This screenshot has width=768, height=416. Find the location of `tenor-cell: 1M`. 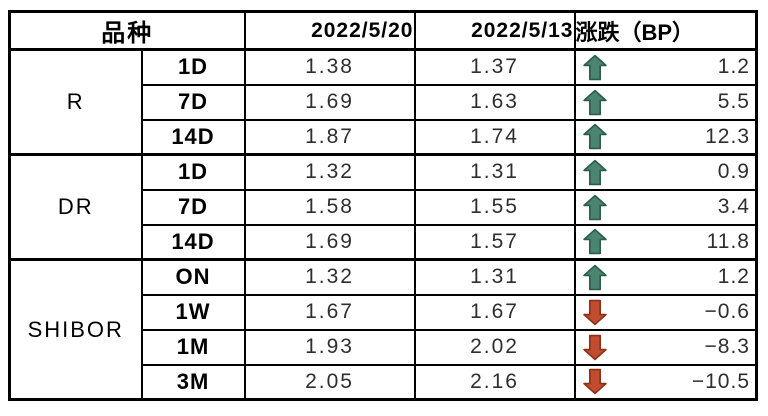

tenor-cell: 1M is located at coordinates (193, 347).